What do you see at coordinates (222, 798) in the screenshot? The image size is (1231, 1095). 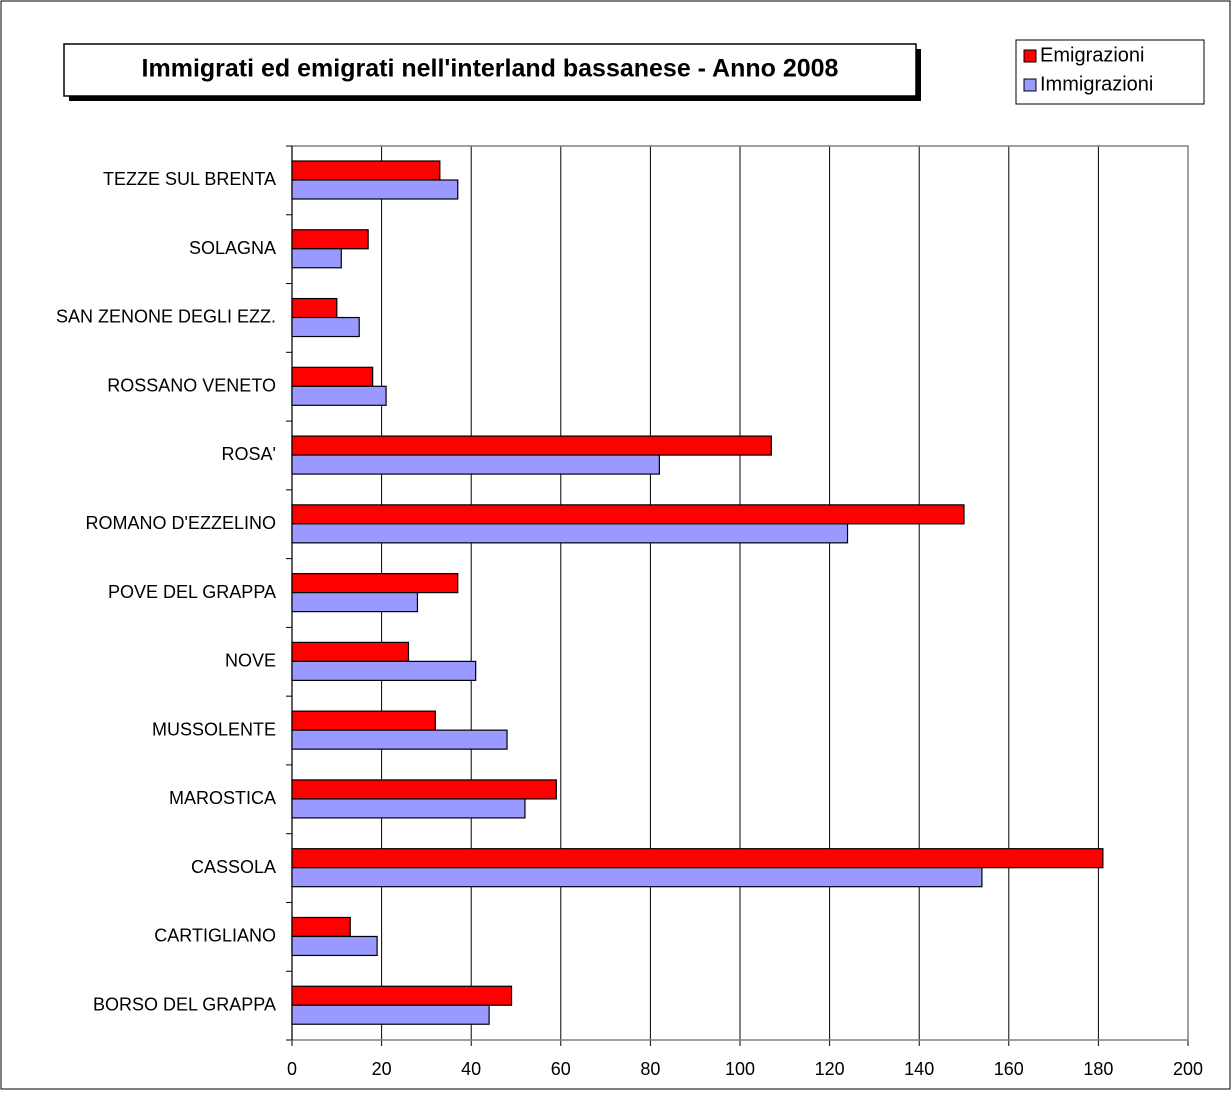 I see `y-tick-label: MAROSTICA` at bounding box center [222, 798].